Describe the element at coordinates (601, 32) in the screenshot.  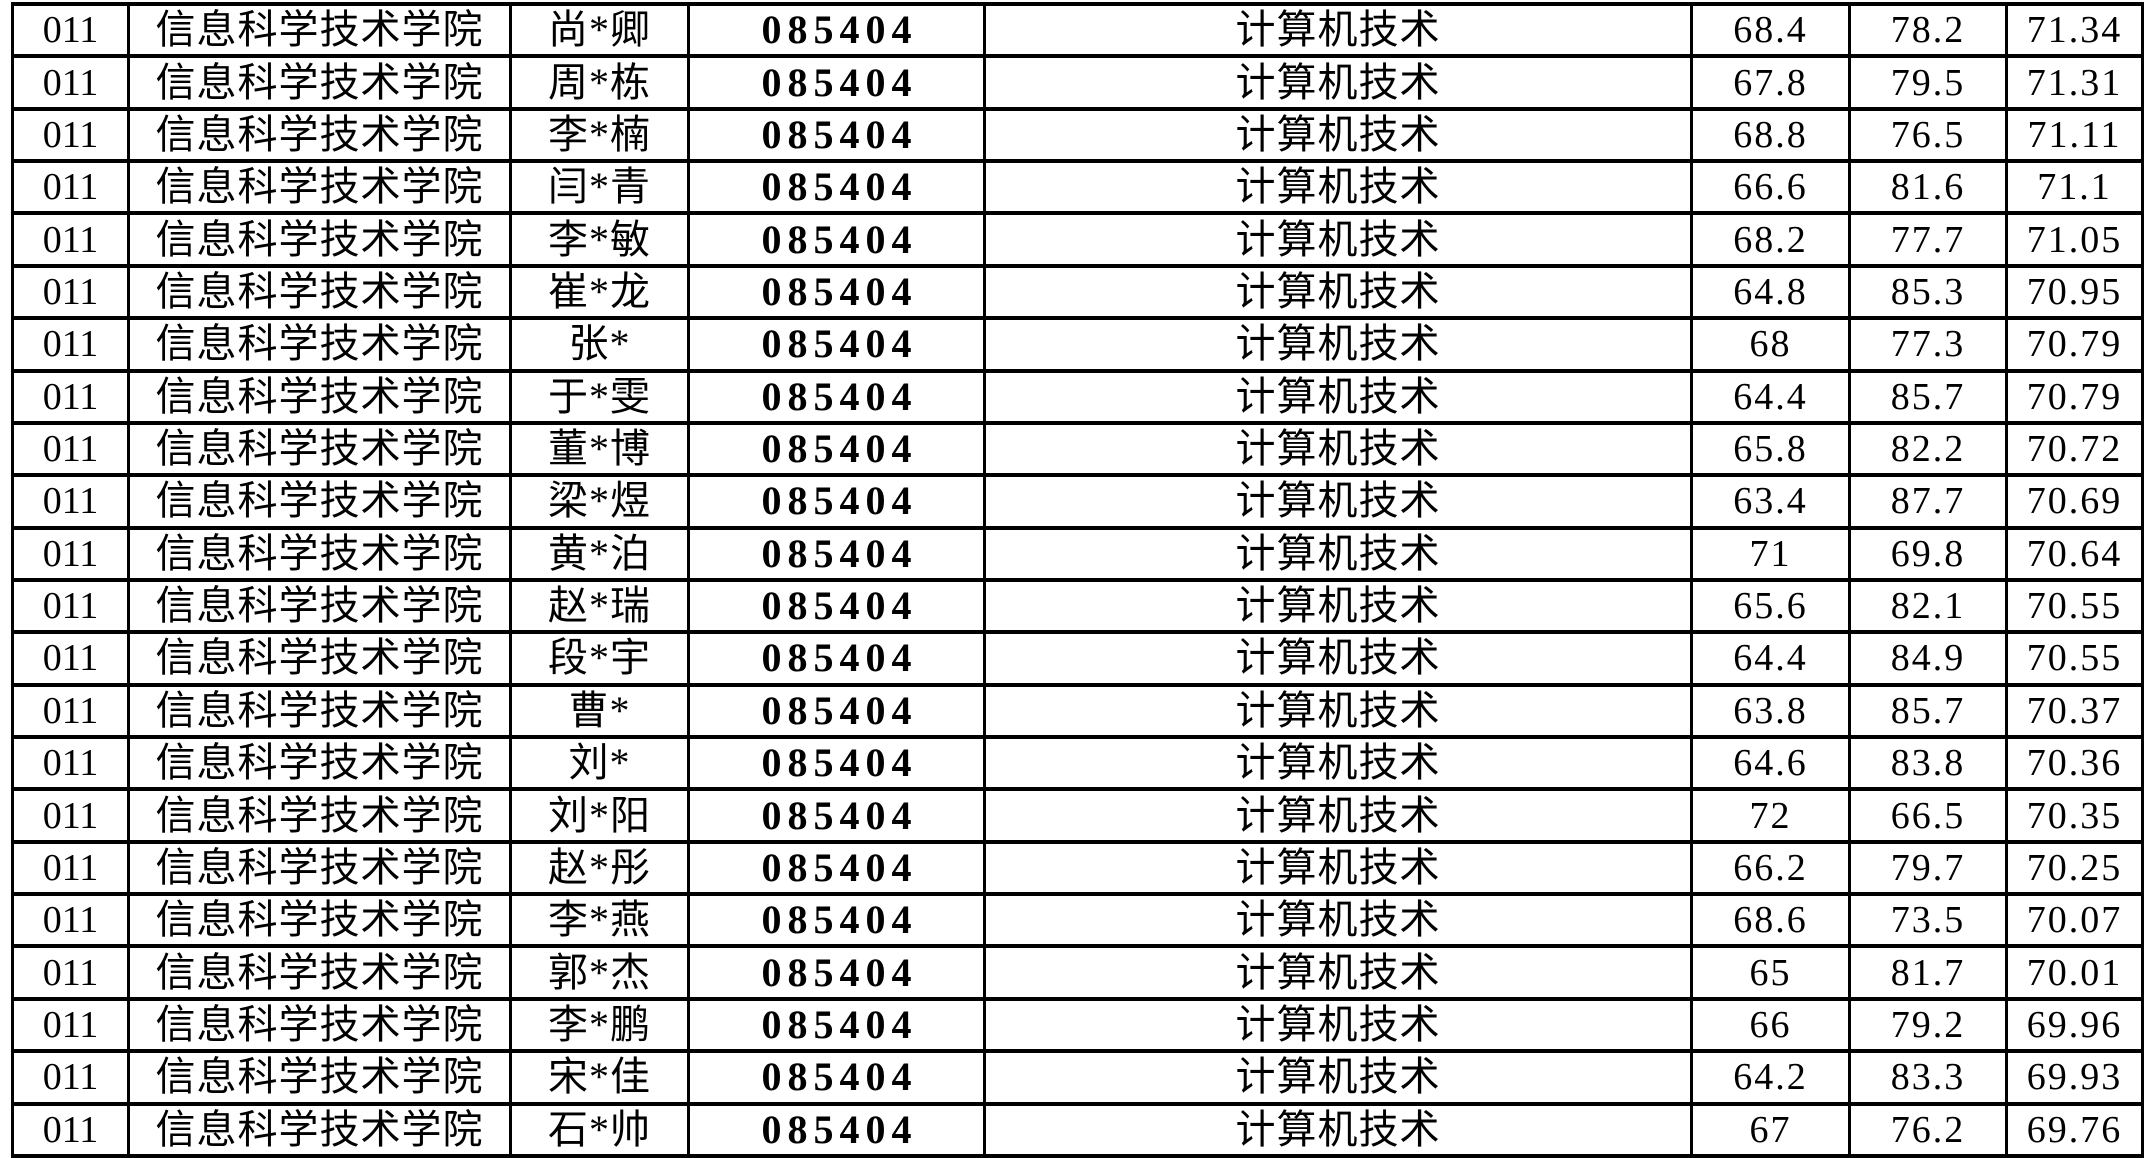
I see `table-cell: 尚*卿` at that location.